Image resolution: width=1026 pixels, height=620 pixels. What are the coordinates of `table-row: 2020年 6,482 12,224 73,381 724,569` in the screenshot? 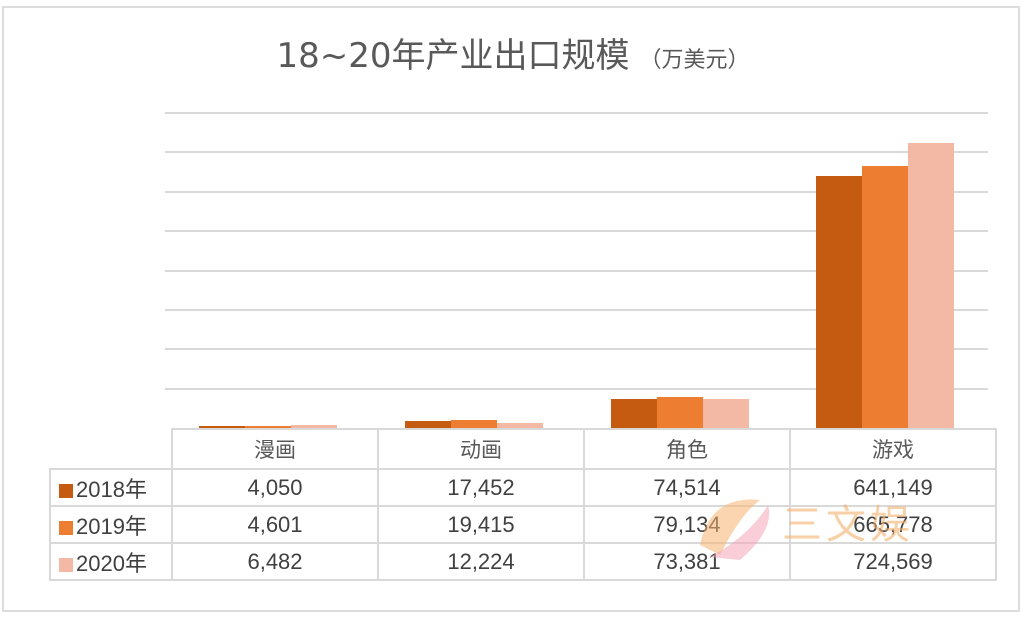 It's located at (523, 561).